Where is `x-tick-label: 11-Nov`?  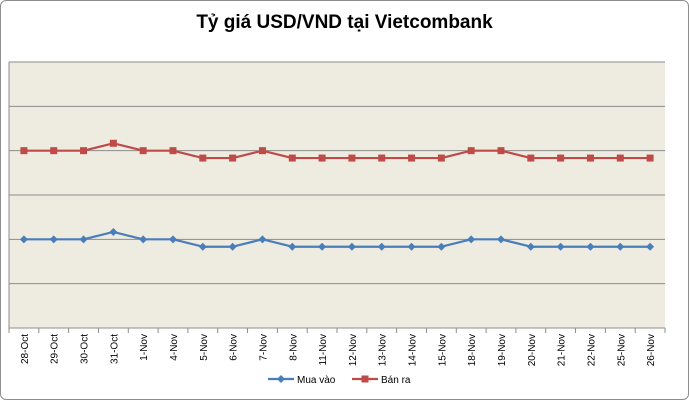
x-tick-label: 11-Nov is located at coordinates (323, 350).